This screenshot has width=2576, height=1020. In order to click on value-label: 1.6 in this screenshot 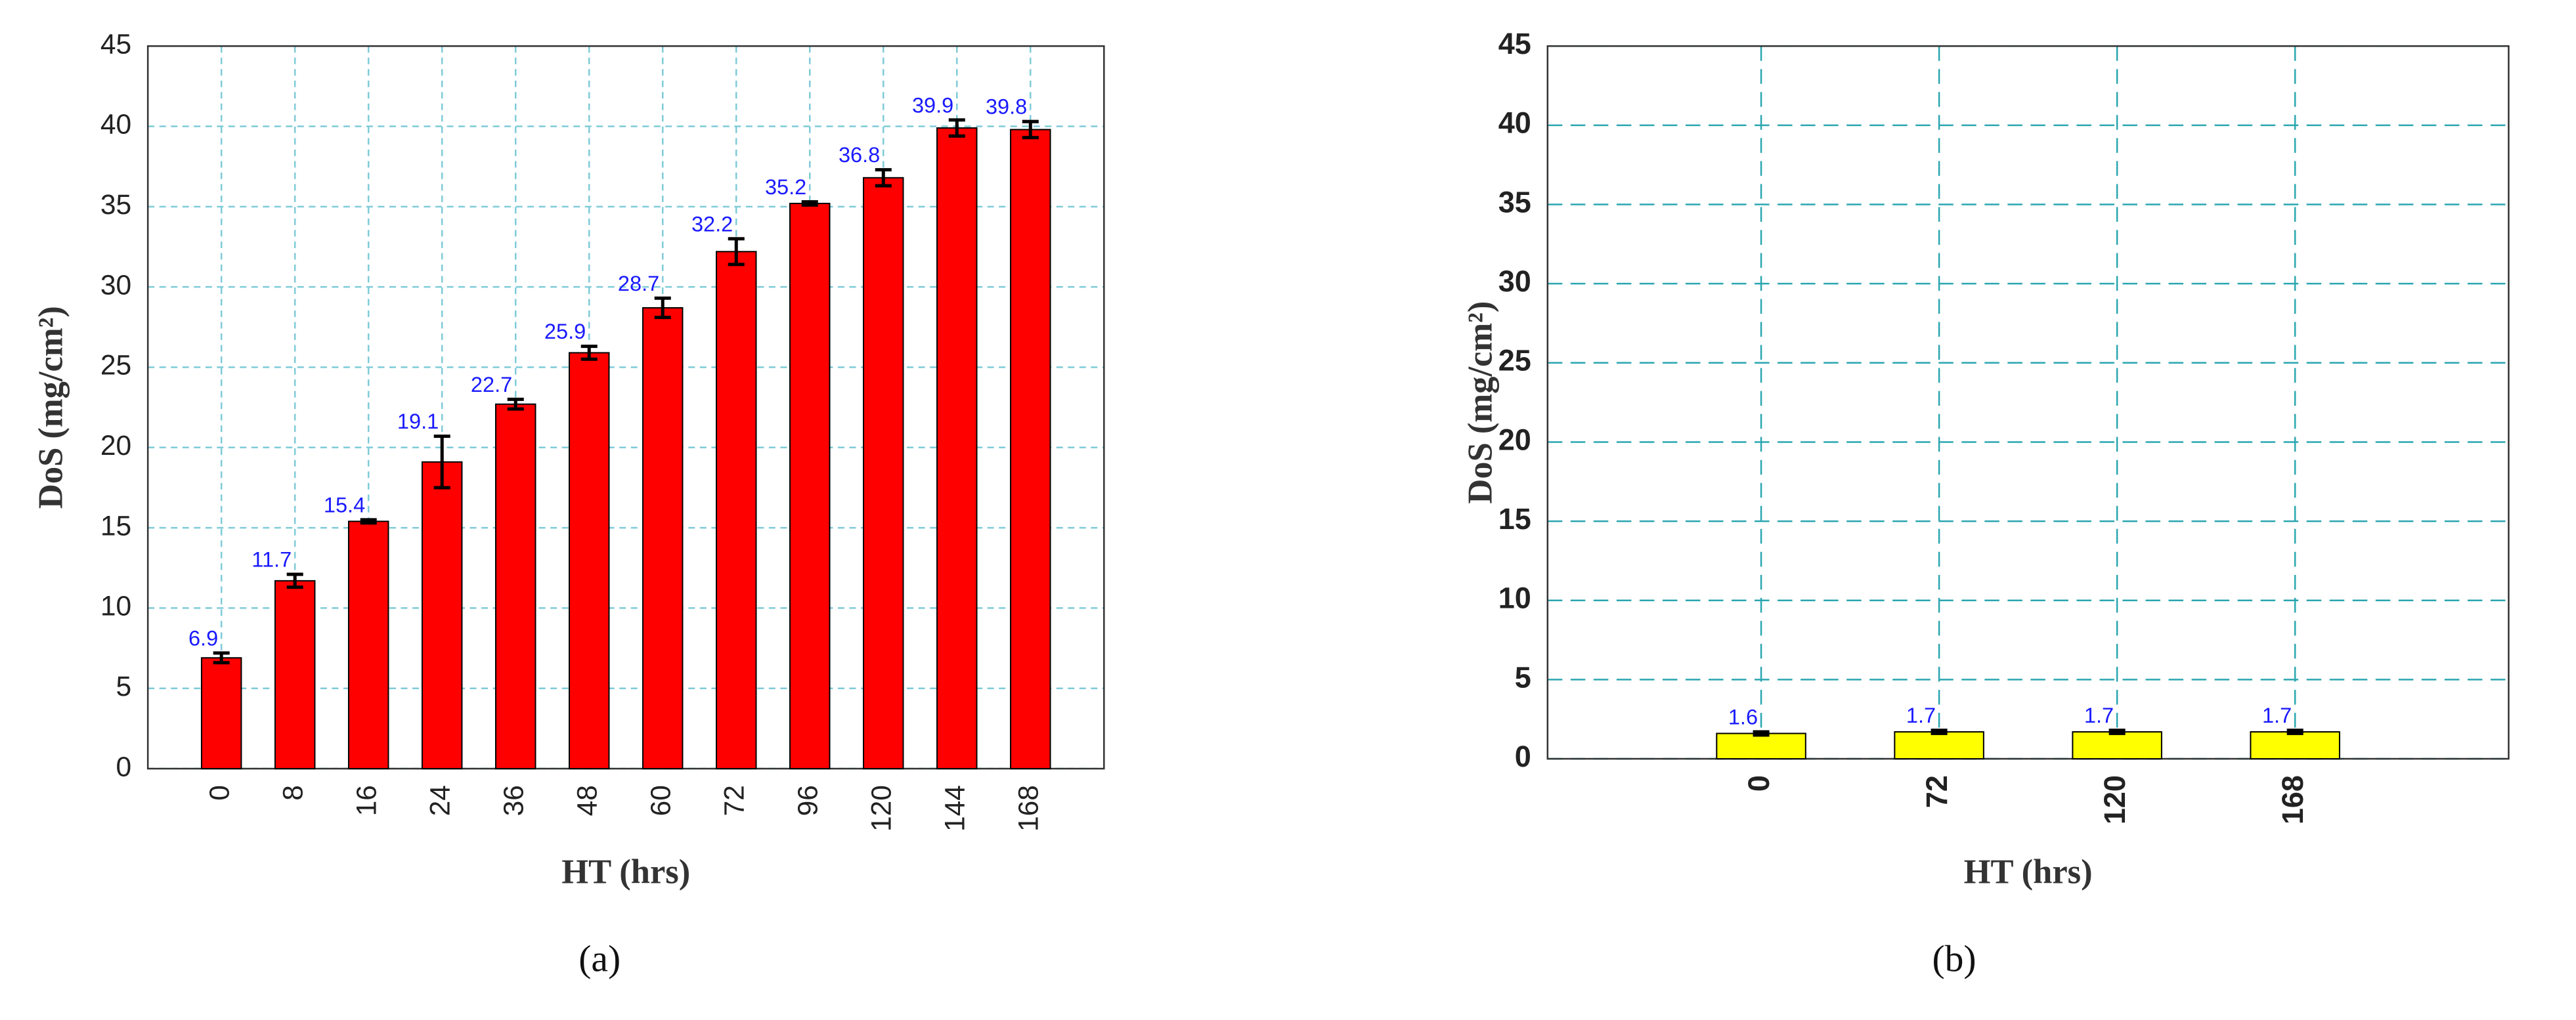, I will do `click(1743, 717)`.